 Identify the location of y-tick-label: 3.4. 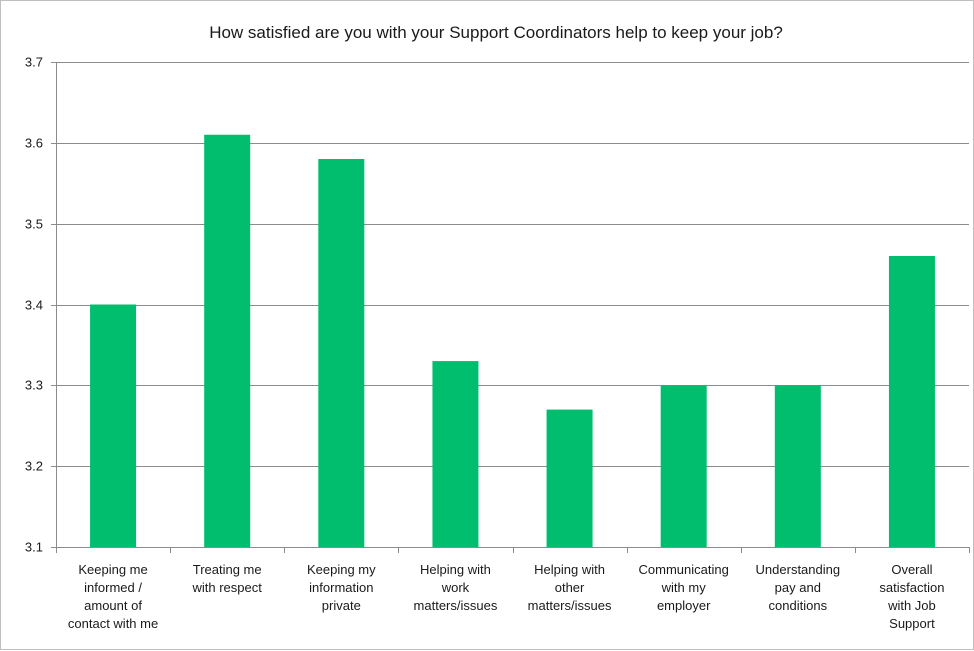
(34, 305).